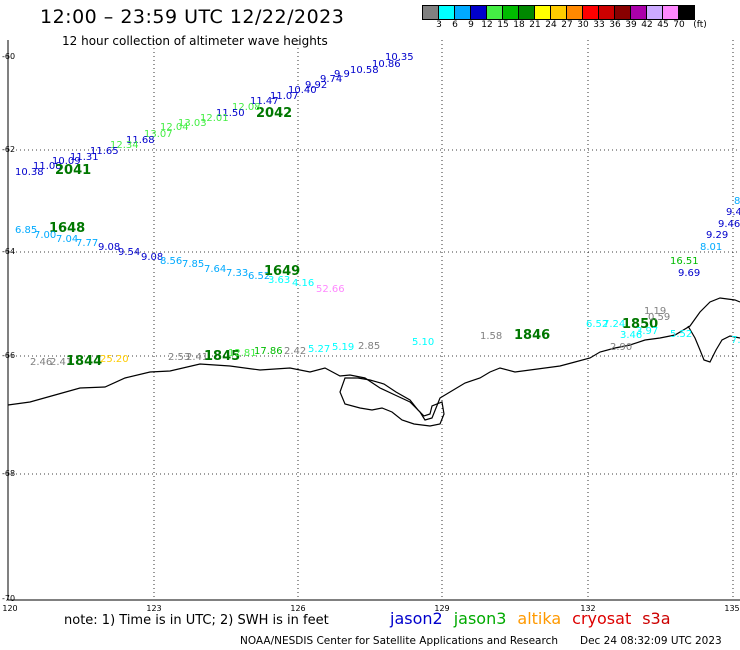  What do you see at coordinates (215, 269) in the screenshot?
I see `swh-value: 7.64` at bounding box center [215, 269].